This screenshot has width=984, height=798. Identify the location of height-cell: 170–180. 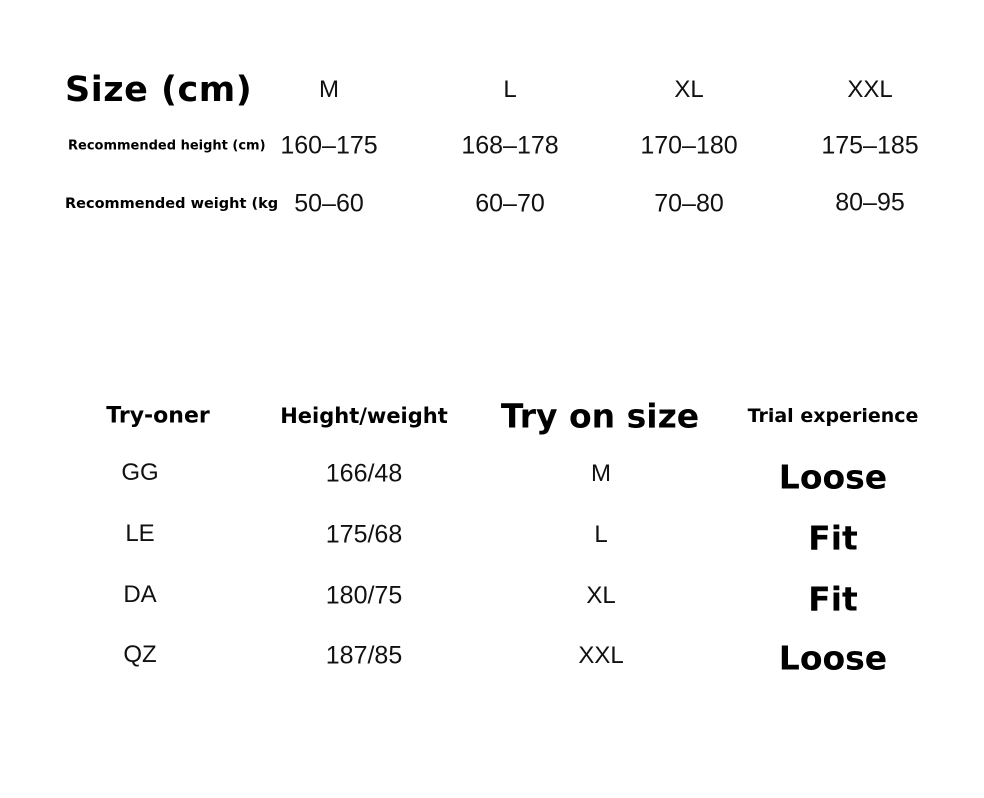
(689, 145).